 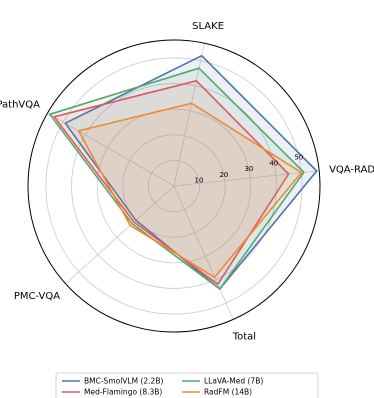 What do you see at coordinates (123, 381) in the screenshot?
I see `legend-label-0: BMC-SmolVLM (2.2B)` at bounding box center [123, 381].